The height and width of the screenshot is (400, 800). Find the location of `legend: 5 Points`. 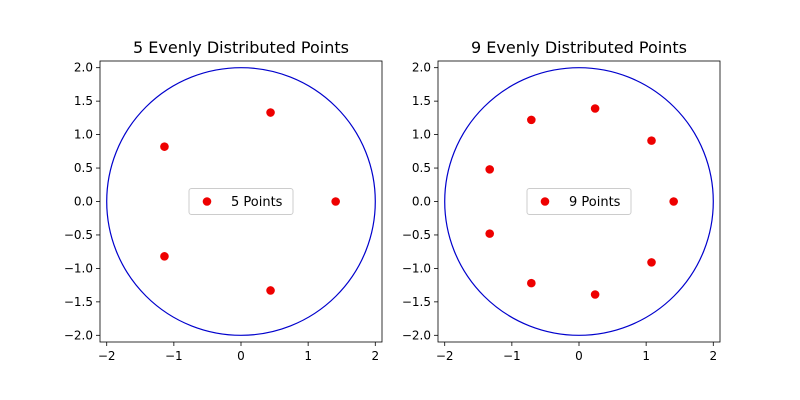

legend: 5 Points is located at coordinates (241, 201).